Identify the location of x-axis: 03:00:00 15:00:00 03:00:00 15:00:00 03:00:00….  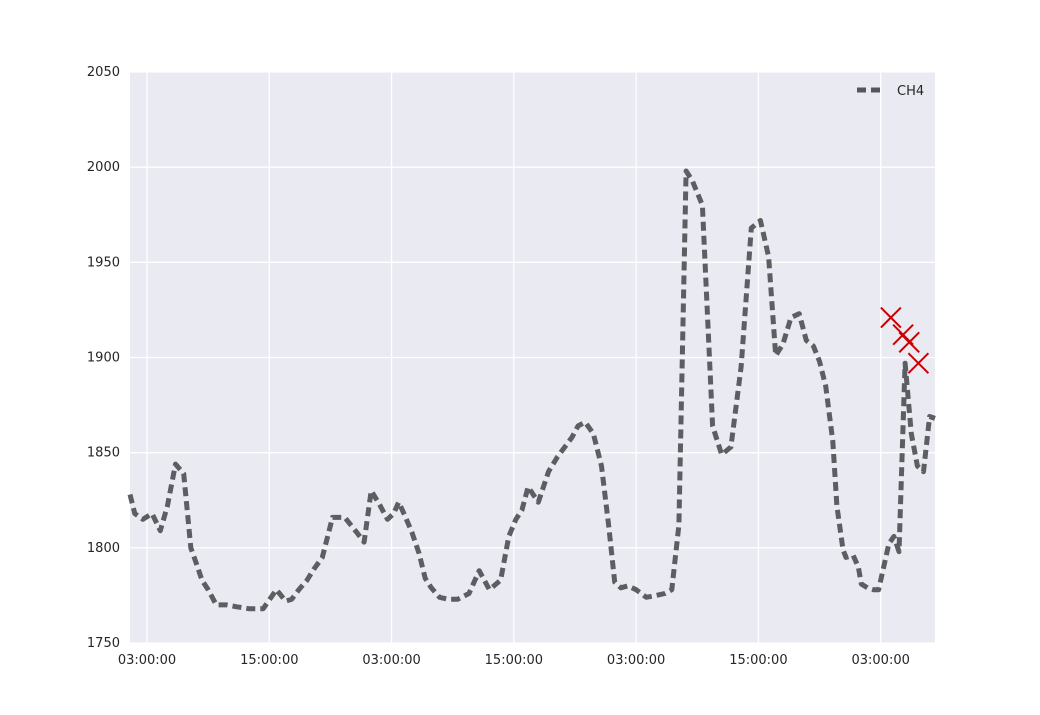
(514, 660).